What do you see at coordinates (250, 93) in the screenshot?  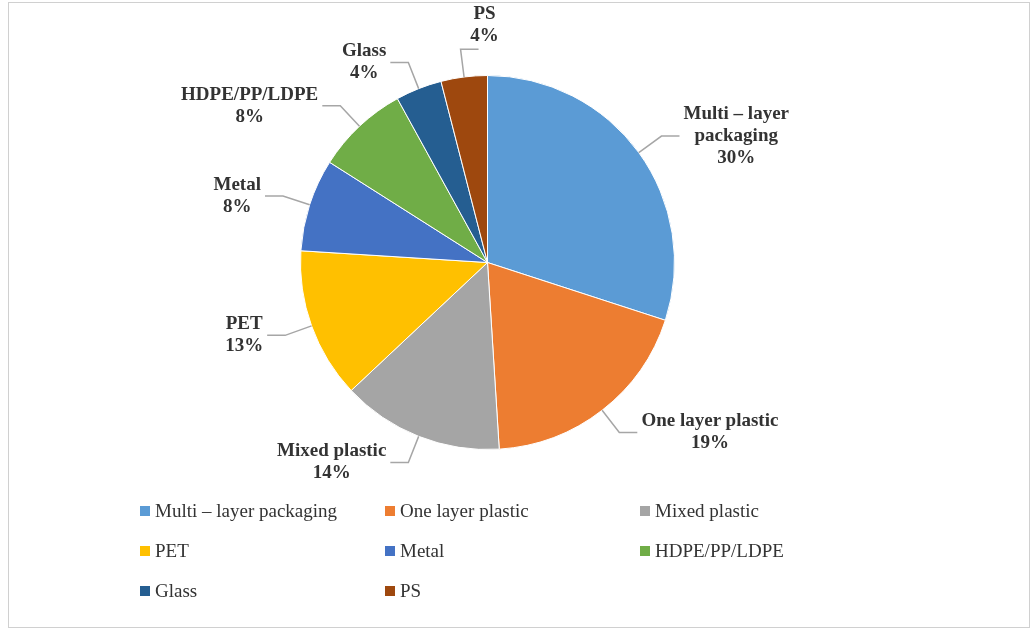 I see `slice-label: HDPE/PP/LDPE` at bounding box center [250, 93].